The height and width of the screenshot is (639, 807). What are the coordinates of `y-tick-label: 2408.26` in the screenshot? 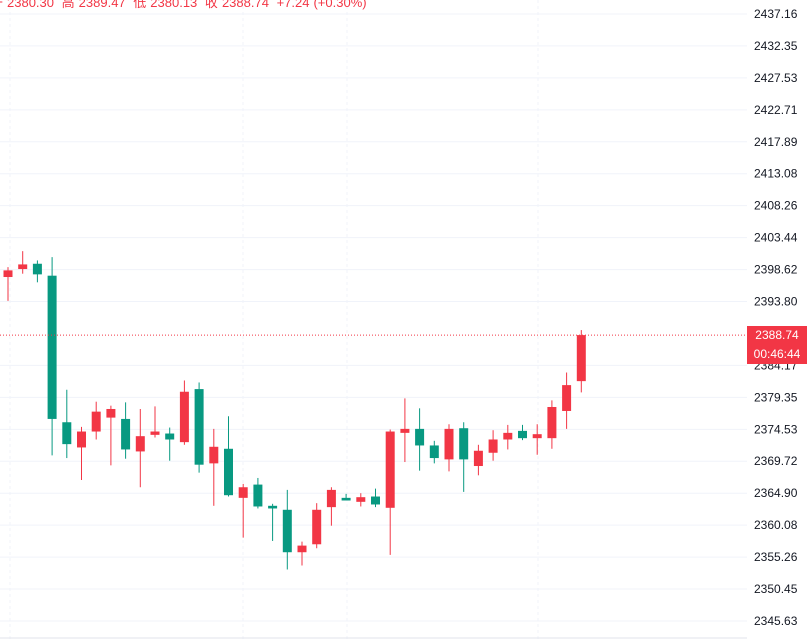 It's located at (776, 206).